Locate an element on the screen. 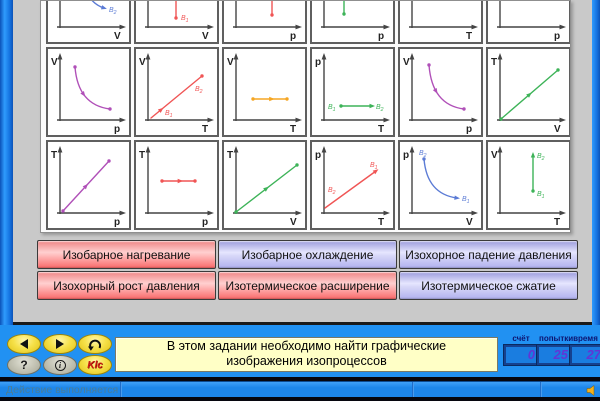 This screenshot has height=401, width=600. back-button is located at coordinates (24, 344).